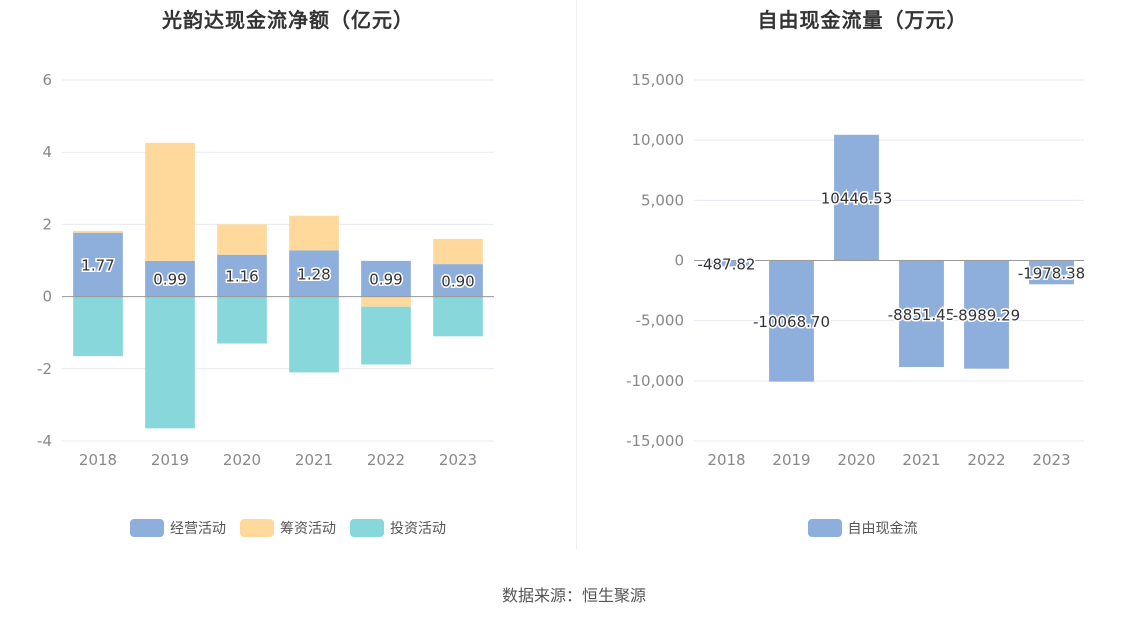 Image resolution: width=1148 pixels, height=619 pixels. What do you see at coordinates (418, 529) in the screenshot?
I see `legend-label: 投资活动` at bounding box center [418, 529].